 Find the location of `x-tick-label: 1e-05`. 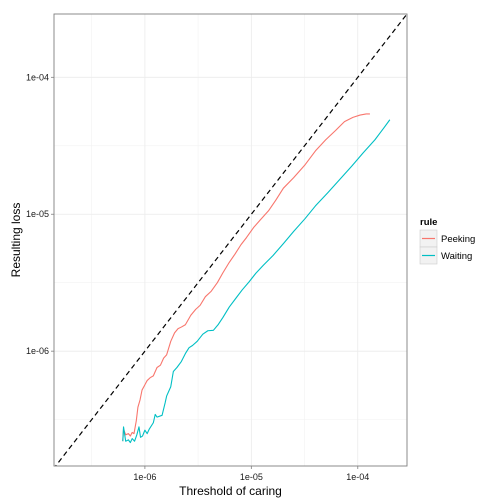

x-tick-label: 1e-05 is located at coordinates (251, 477).